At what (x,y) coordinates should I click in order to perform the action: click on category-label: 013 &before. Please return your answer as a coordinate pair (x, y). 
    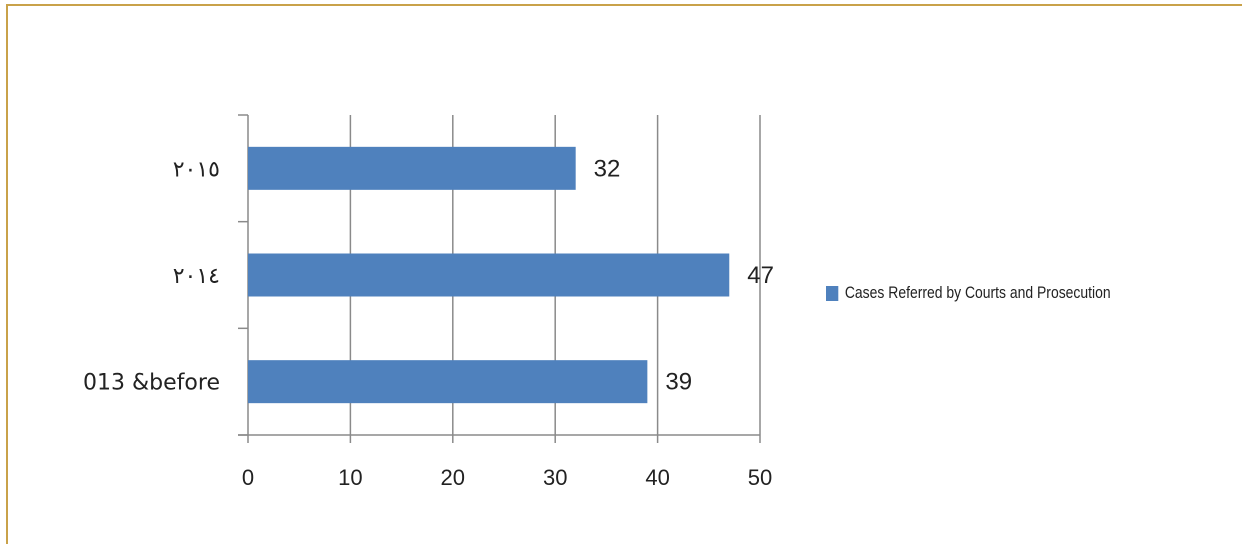
    Looking at the image, I should click on (151, 383).